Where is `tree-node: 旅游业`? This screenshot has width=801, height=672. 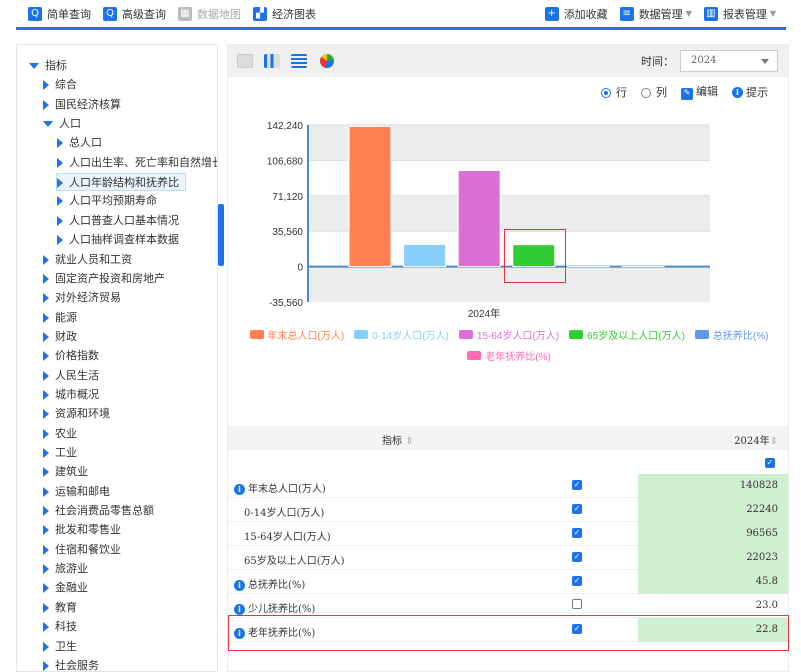
tree-node: 旅游业 is located at coordinates (65, 569).